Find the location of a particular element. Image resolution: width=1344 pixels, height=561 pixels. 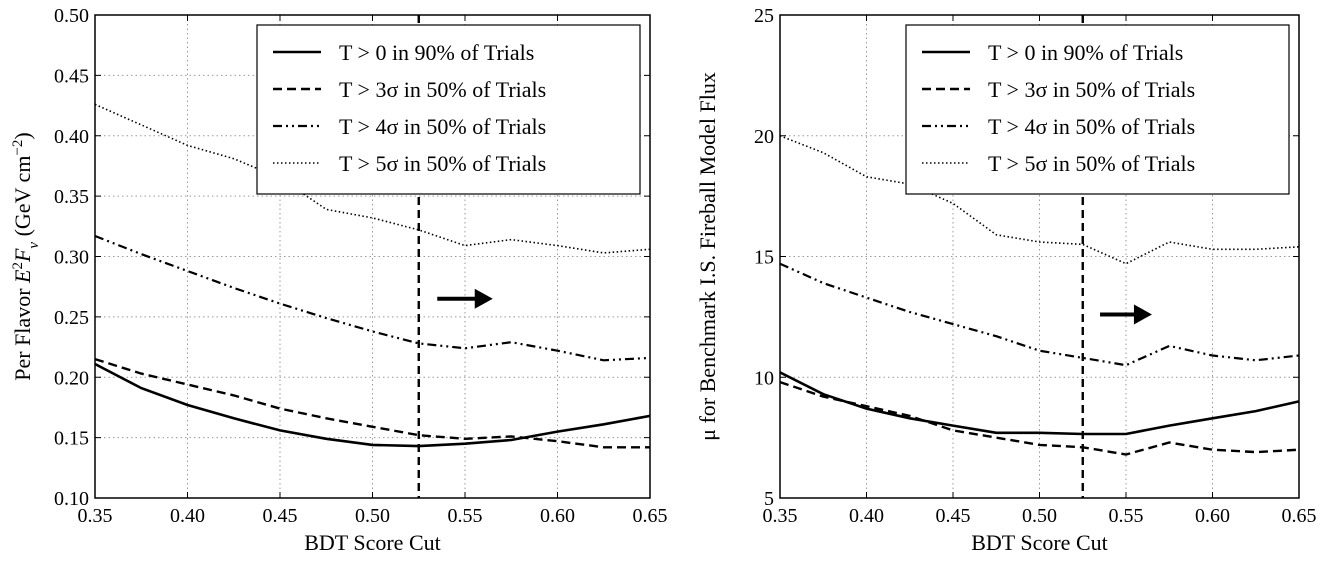

y-tick-label: 0.15 is located at coordinates (71, 439).